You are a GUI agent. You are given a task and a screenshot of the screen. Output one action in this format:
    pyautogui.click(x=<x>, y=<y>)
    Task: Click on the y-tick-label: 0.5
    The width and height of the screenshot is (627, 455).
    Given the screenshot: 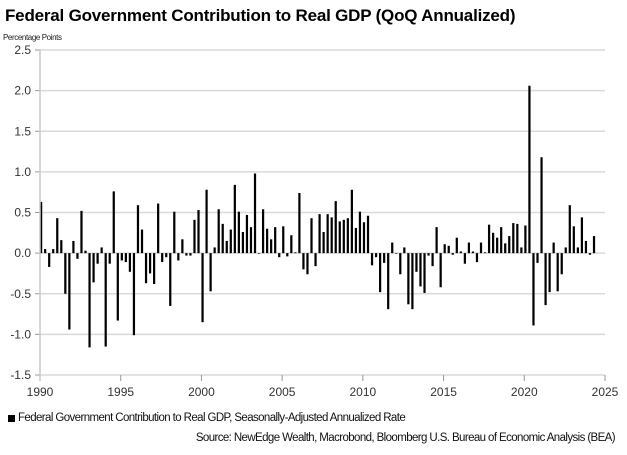 What is the action you would take?
    pyautogui.click(x=22, y=213)
    